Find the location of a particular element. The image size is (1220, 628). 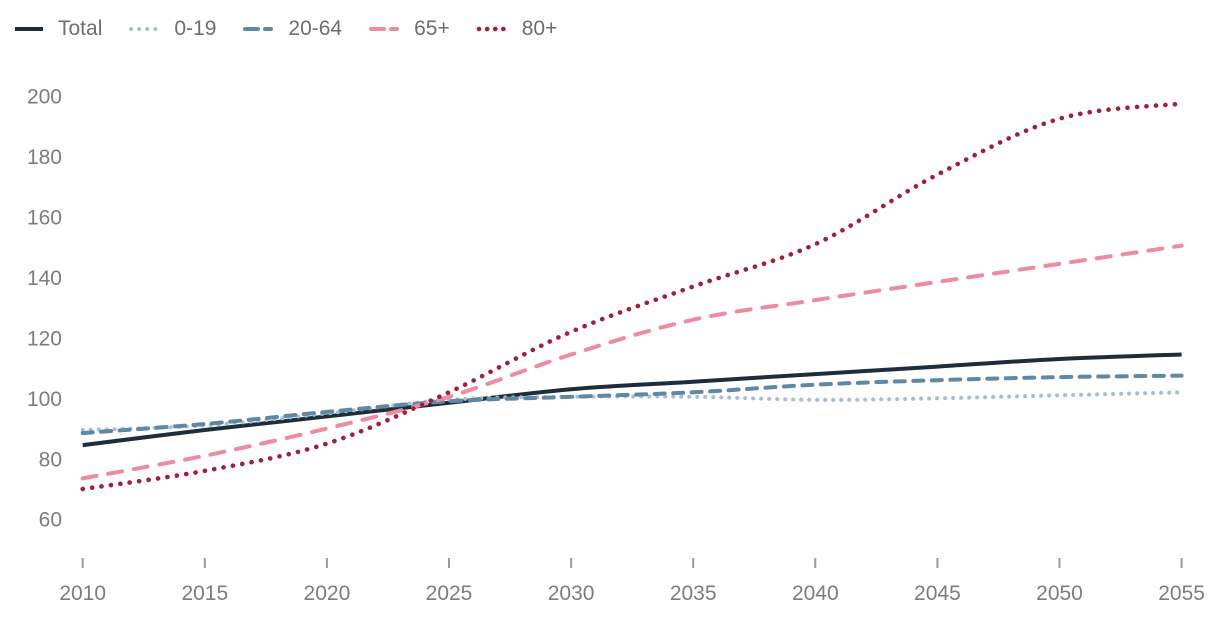

legend-line-sample-65plus is located at coordinates (385, 29).